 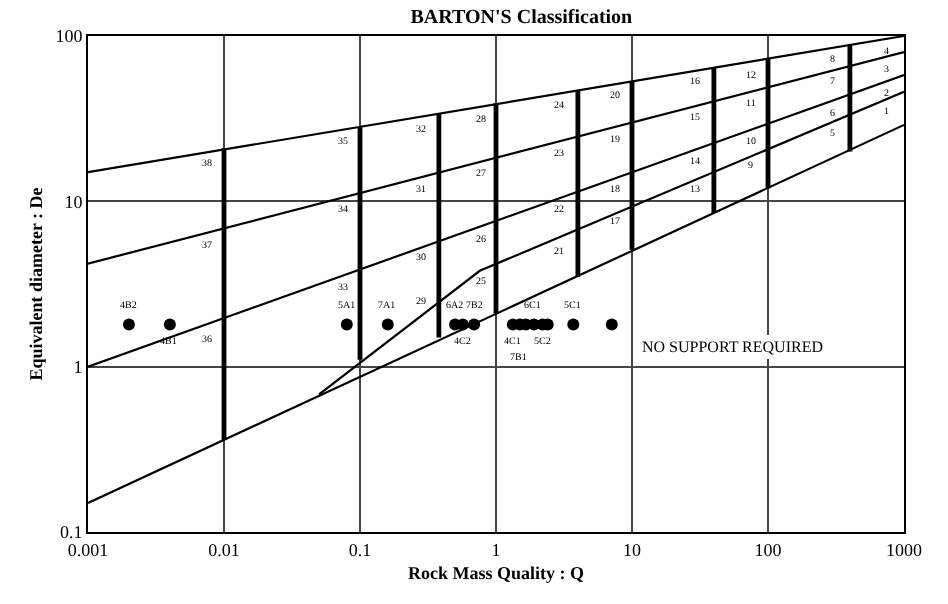 I want to click on x-tick-label: 10, so click(x=632, y=549).